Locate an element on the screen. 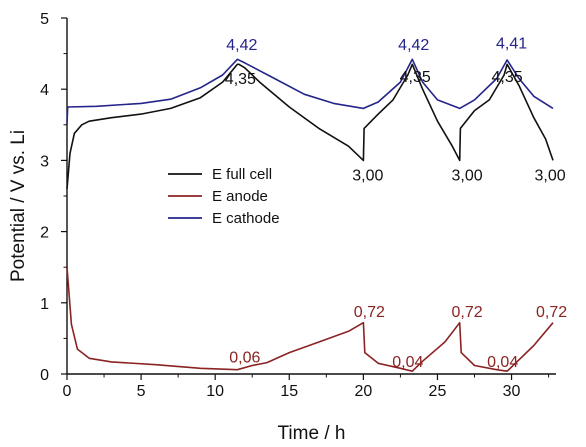  x-tick-label: 30 is located at coordinates (512, 391).